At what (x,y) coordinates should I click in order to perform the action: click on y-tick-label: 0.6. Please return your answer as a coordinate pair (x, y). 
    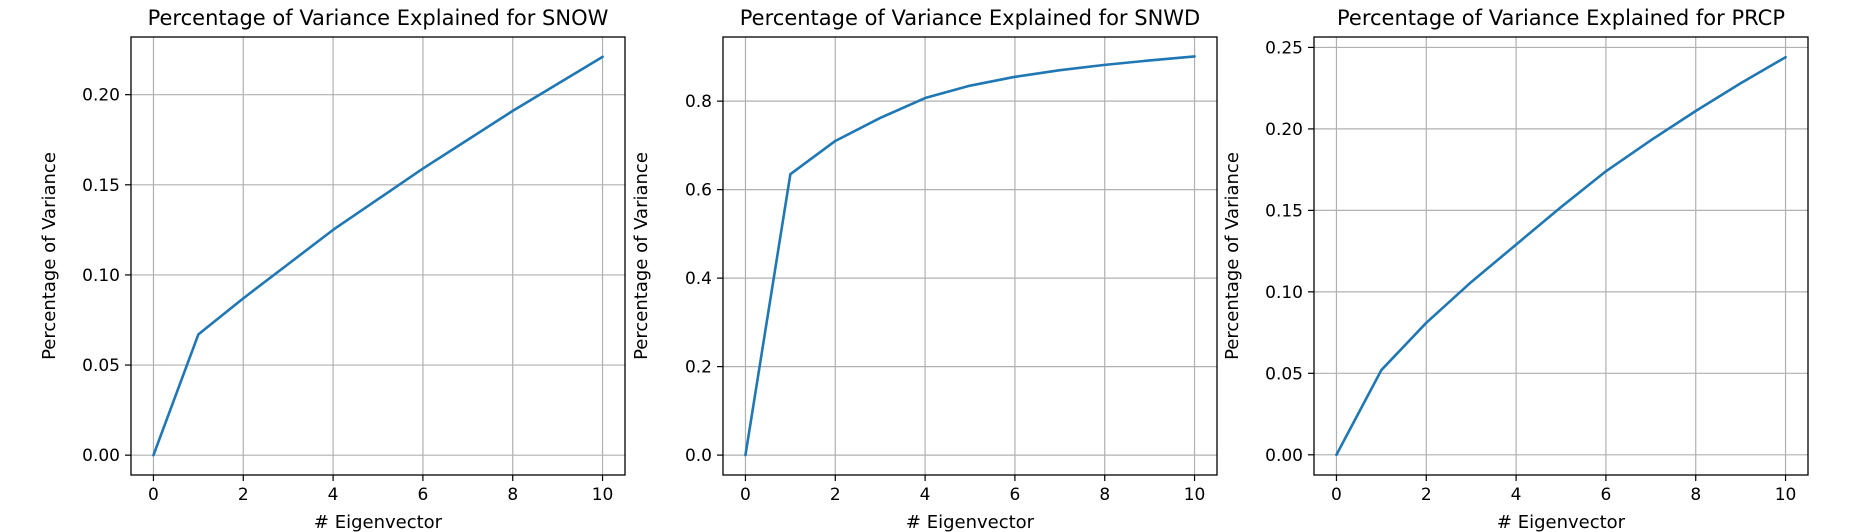
    Looking at the image, I should click on (698, 191).